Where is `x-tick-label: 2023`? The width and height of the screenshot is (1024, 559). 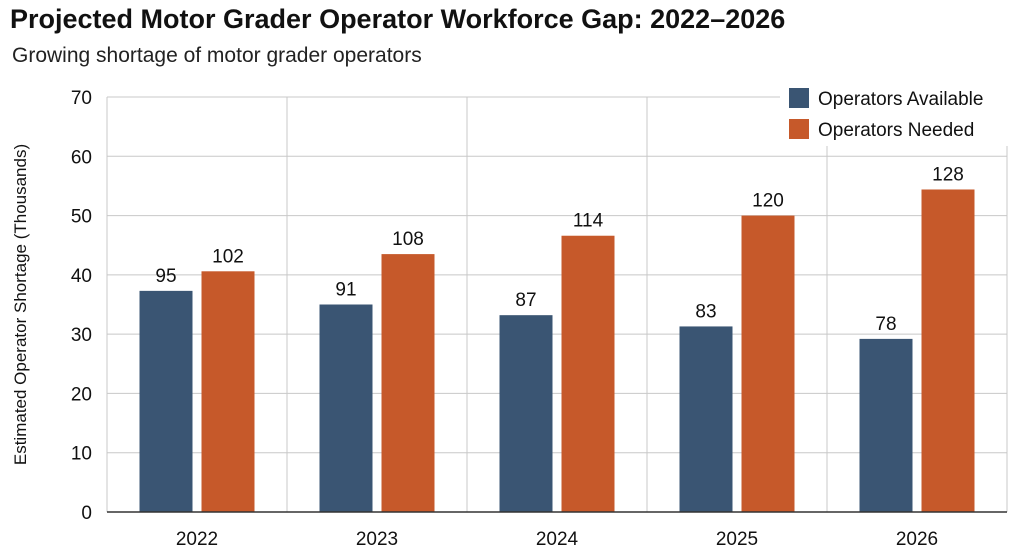 x-tick-label: 2023 is located at coordinates (377, 539).